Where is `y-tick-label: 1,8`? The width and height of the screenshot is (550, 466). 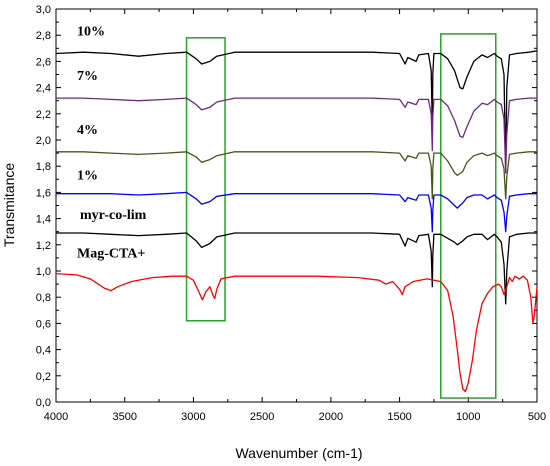
y-tick-label: 1,8 is located at coordinates (43, 167).